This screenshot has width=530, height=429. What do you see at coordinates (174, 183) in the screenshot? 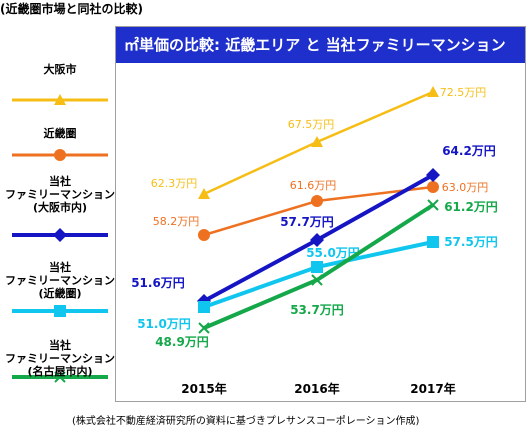
I see `data-label: 62.3万円` at bounding box center [174, 183].